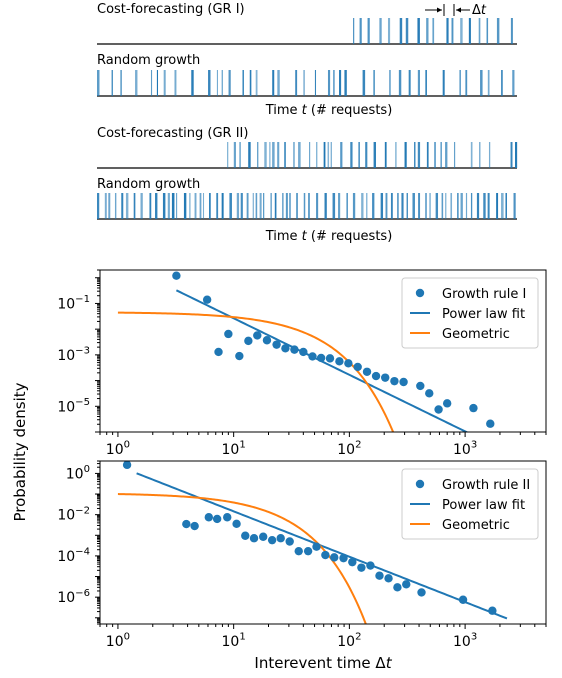  Describe the element at coordinates (172, 133) in the screenshot. I see `raster-label-3: Cost-forecasting (GR II)` at that location.